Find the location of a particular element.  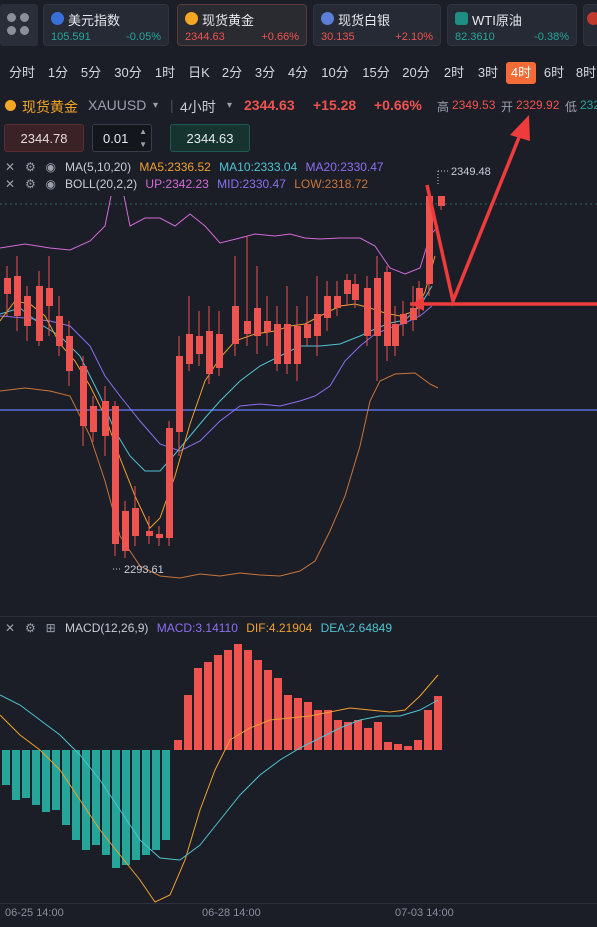

tf-1m: 1分 is located at coordinates (58, 72).